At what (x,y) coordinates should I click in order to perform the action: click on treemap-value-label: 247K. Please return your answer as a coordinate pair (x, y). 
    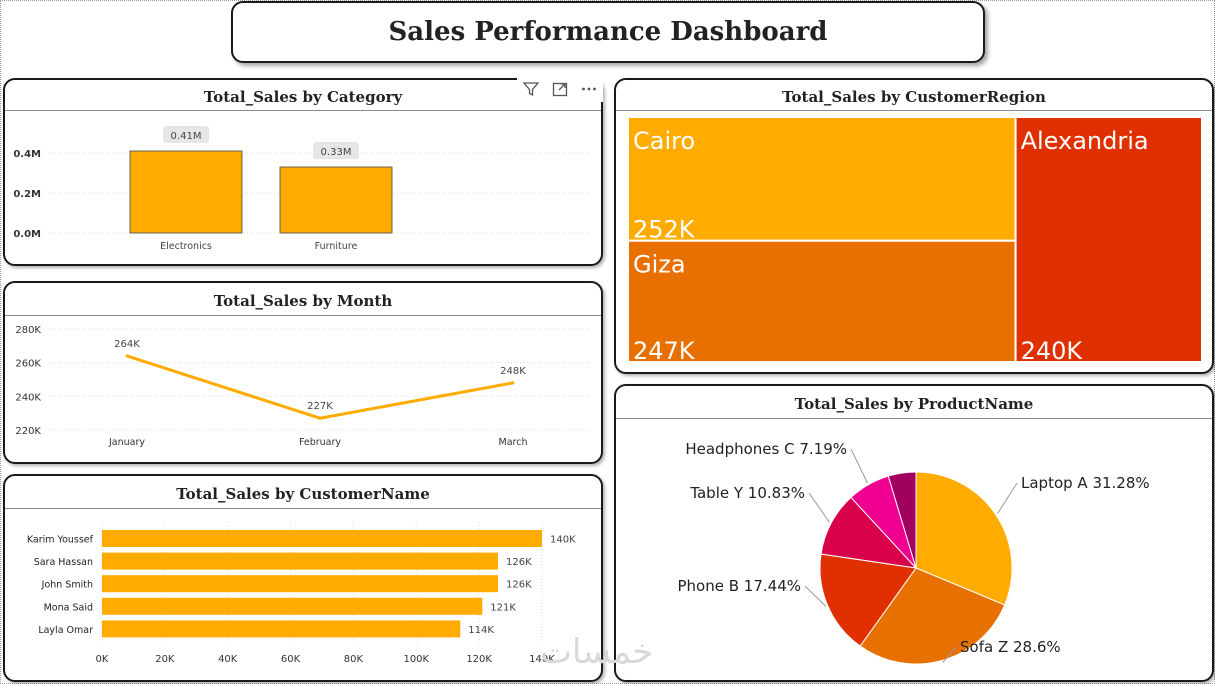
    Looking at the image, I should click on (664, 351).